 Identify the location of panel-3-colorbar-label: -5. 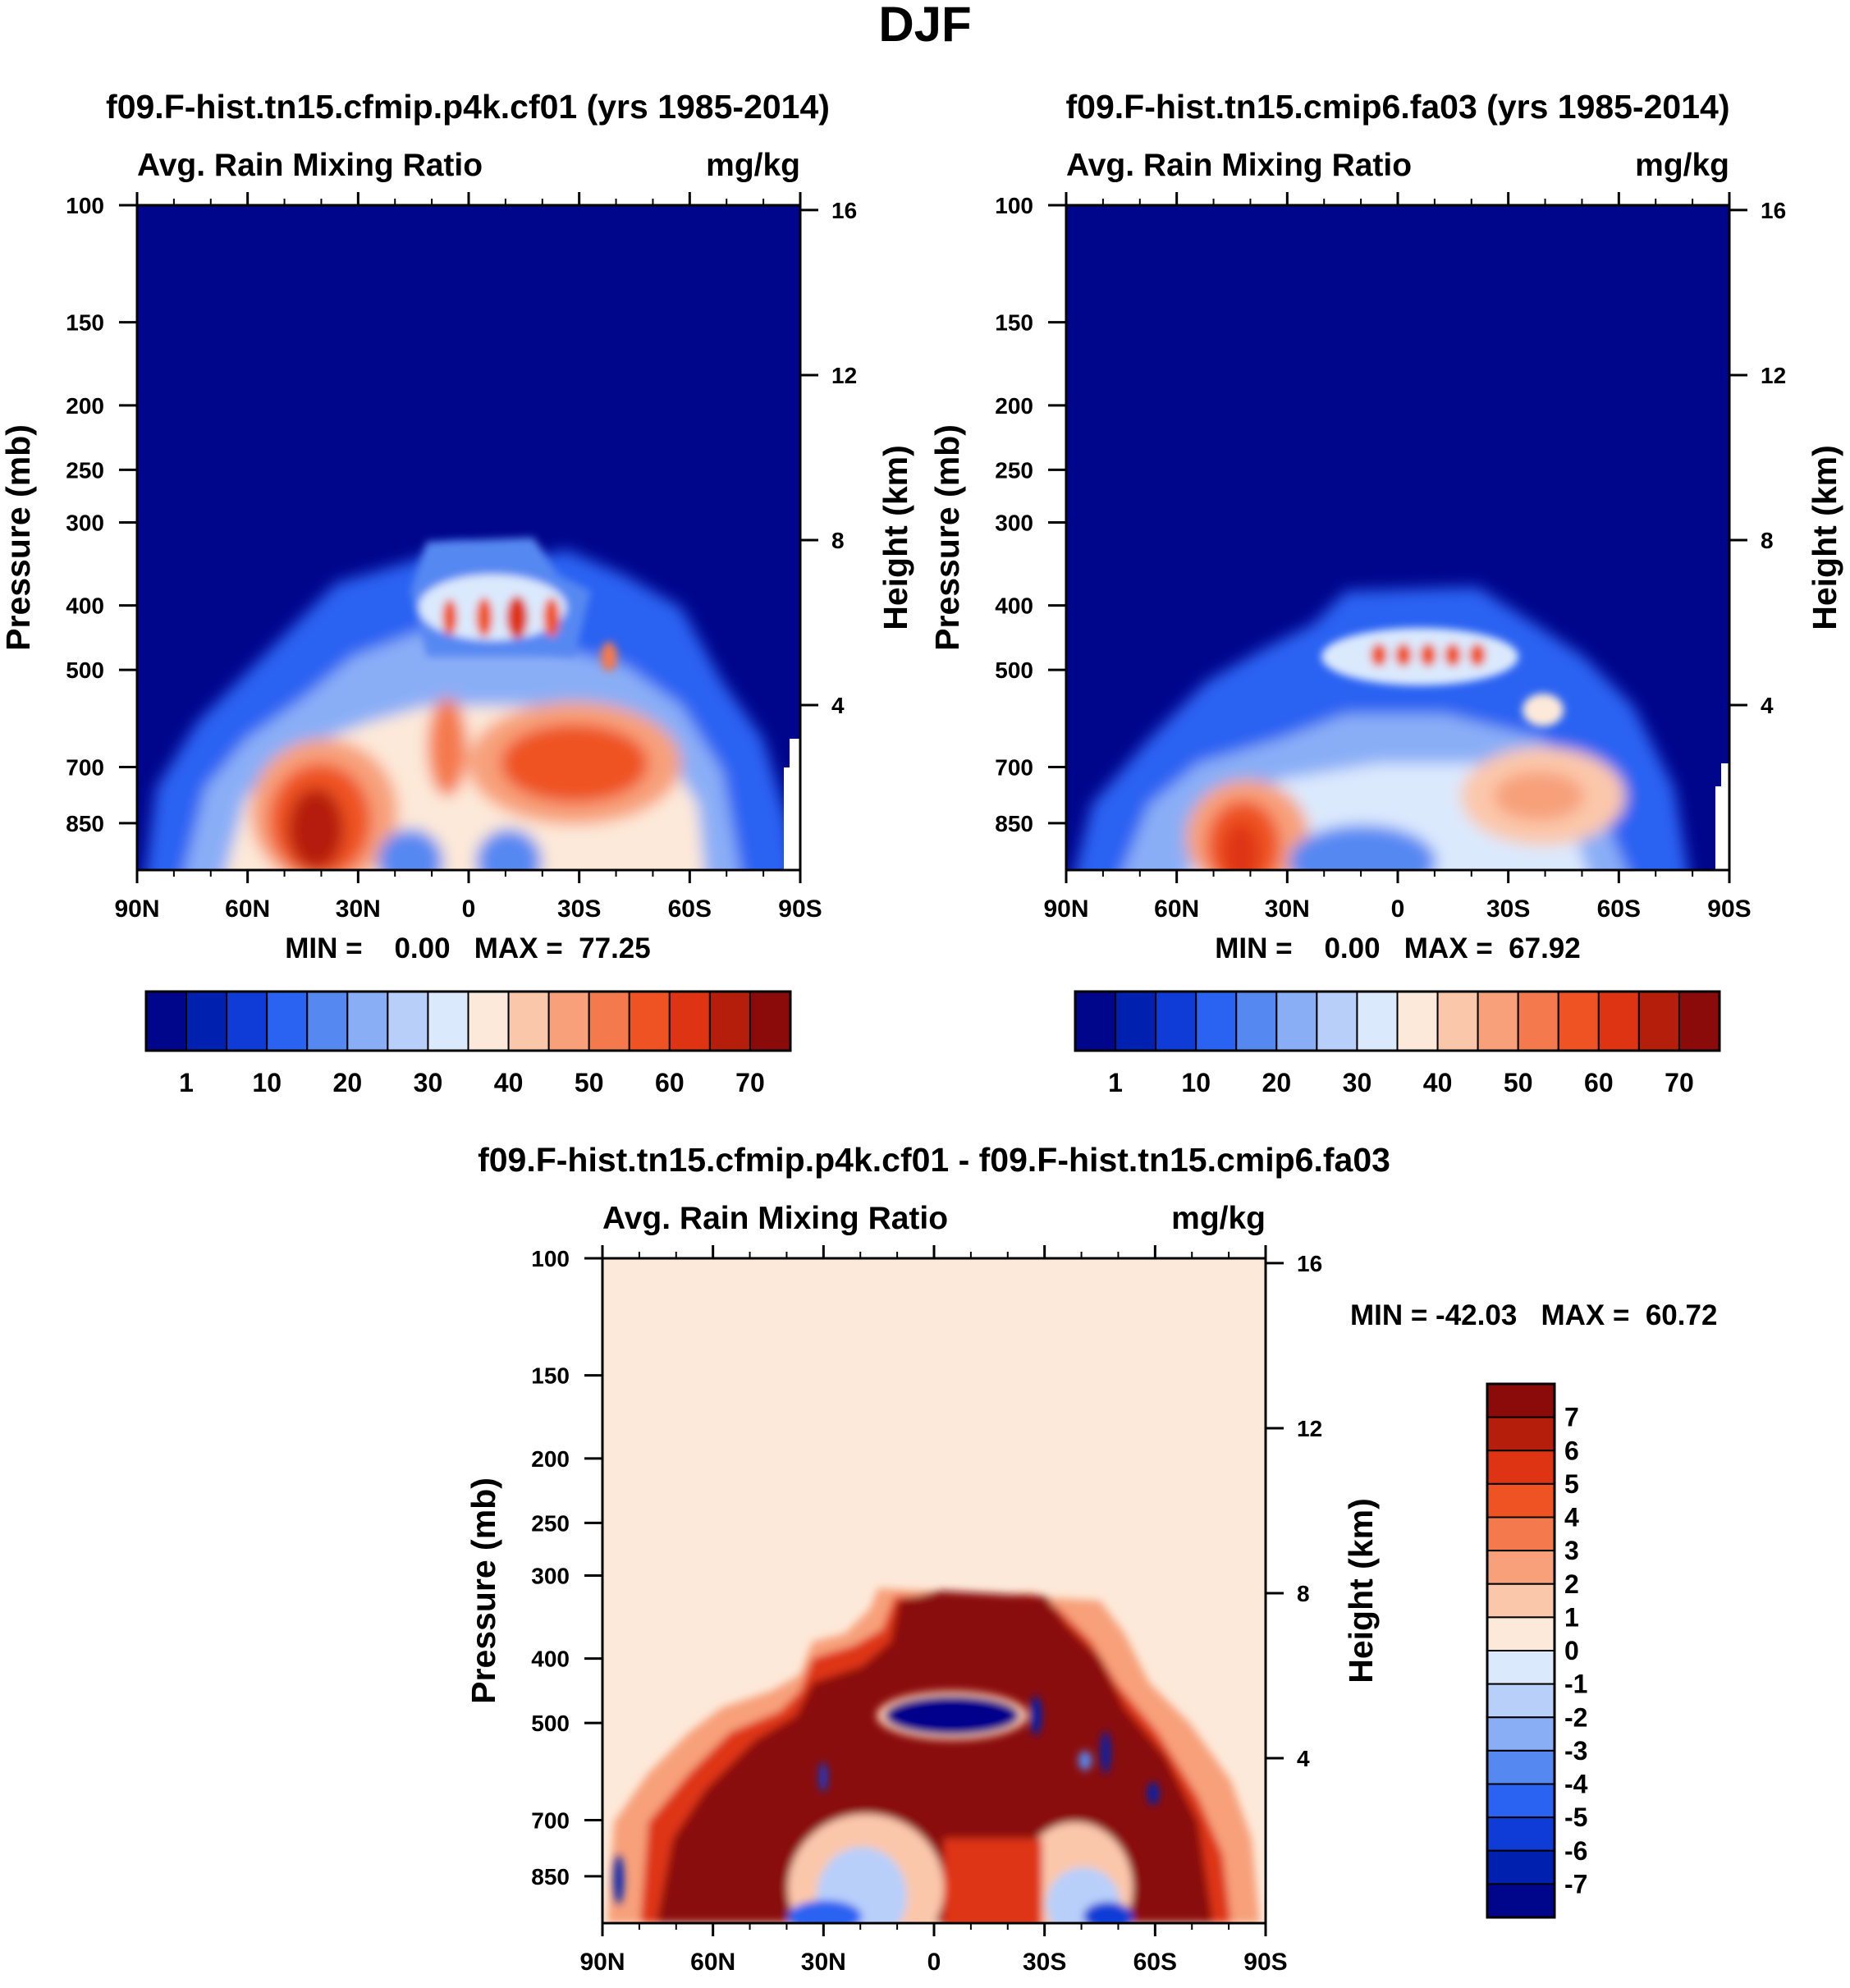
(1575, 1817).